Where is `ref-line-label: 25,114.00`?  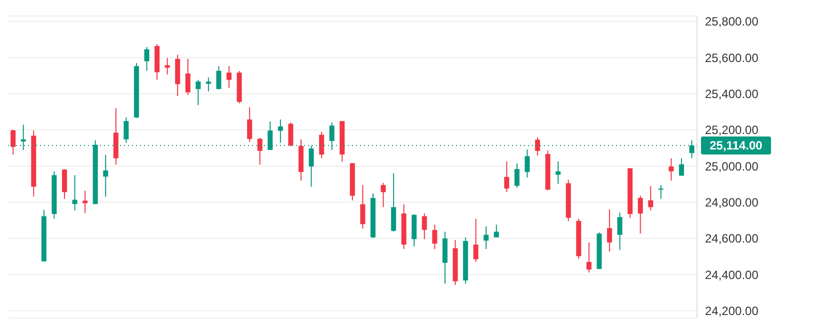 ref-line-label: 25,114.00 is located at coordinates (736, 145).